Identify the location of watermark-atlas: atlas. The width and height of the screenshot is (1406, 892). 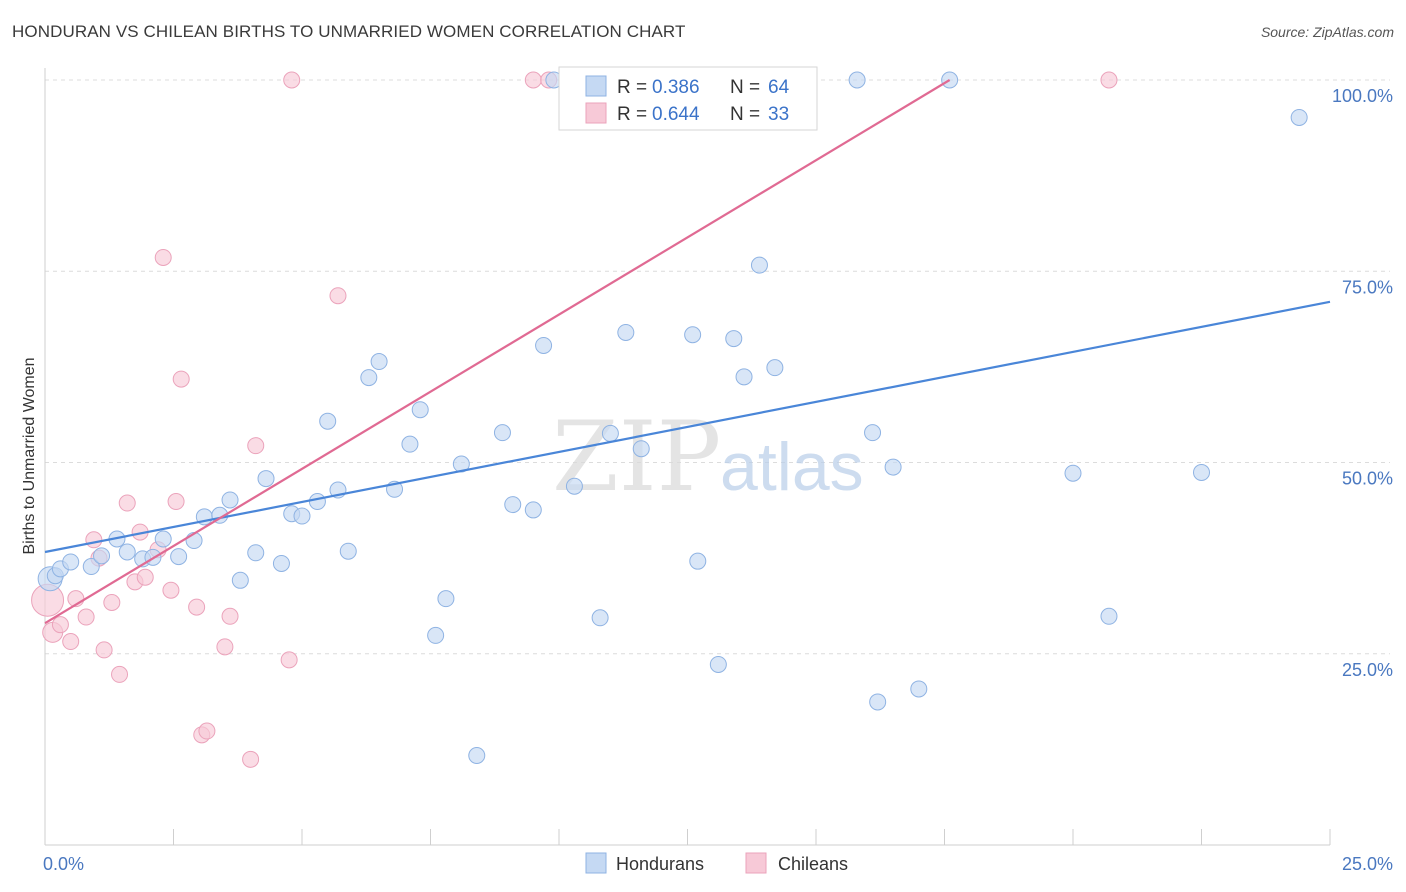
(792, 467).